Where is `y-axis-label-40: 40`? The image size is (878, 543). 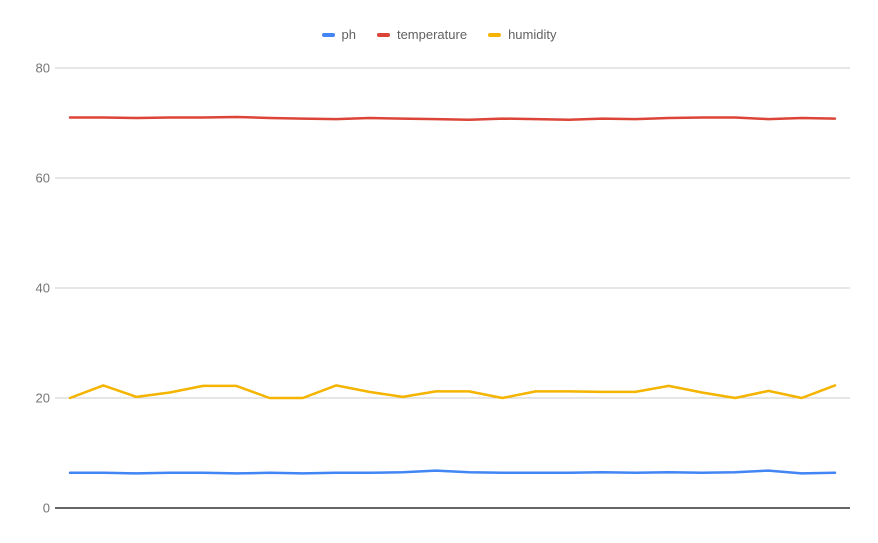 y-axis-label-40: 40 is located at coordinates (43, 288).